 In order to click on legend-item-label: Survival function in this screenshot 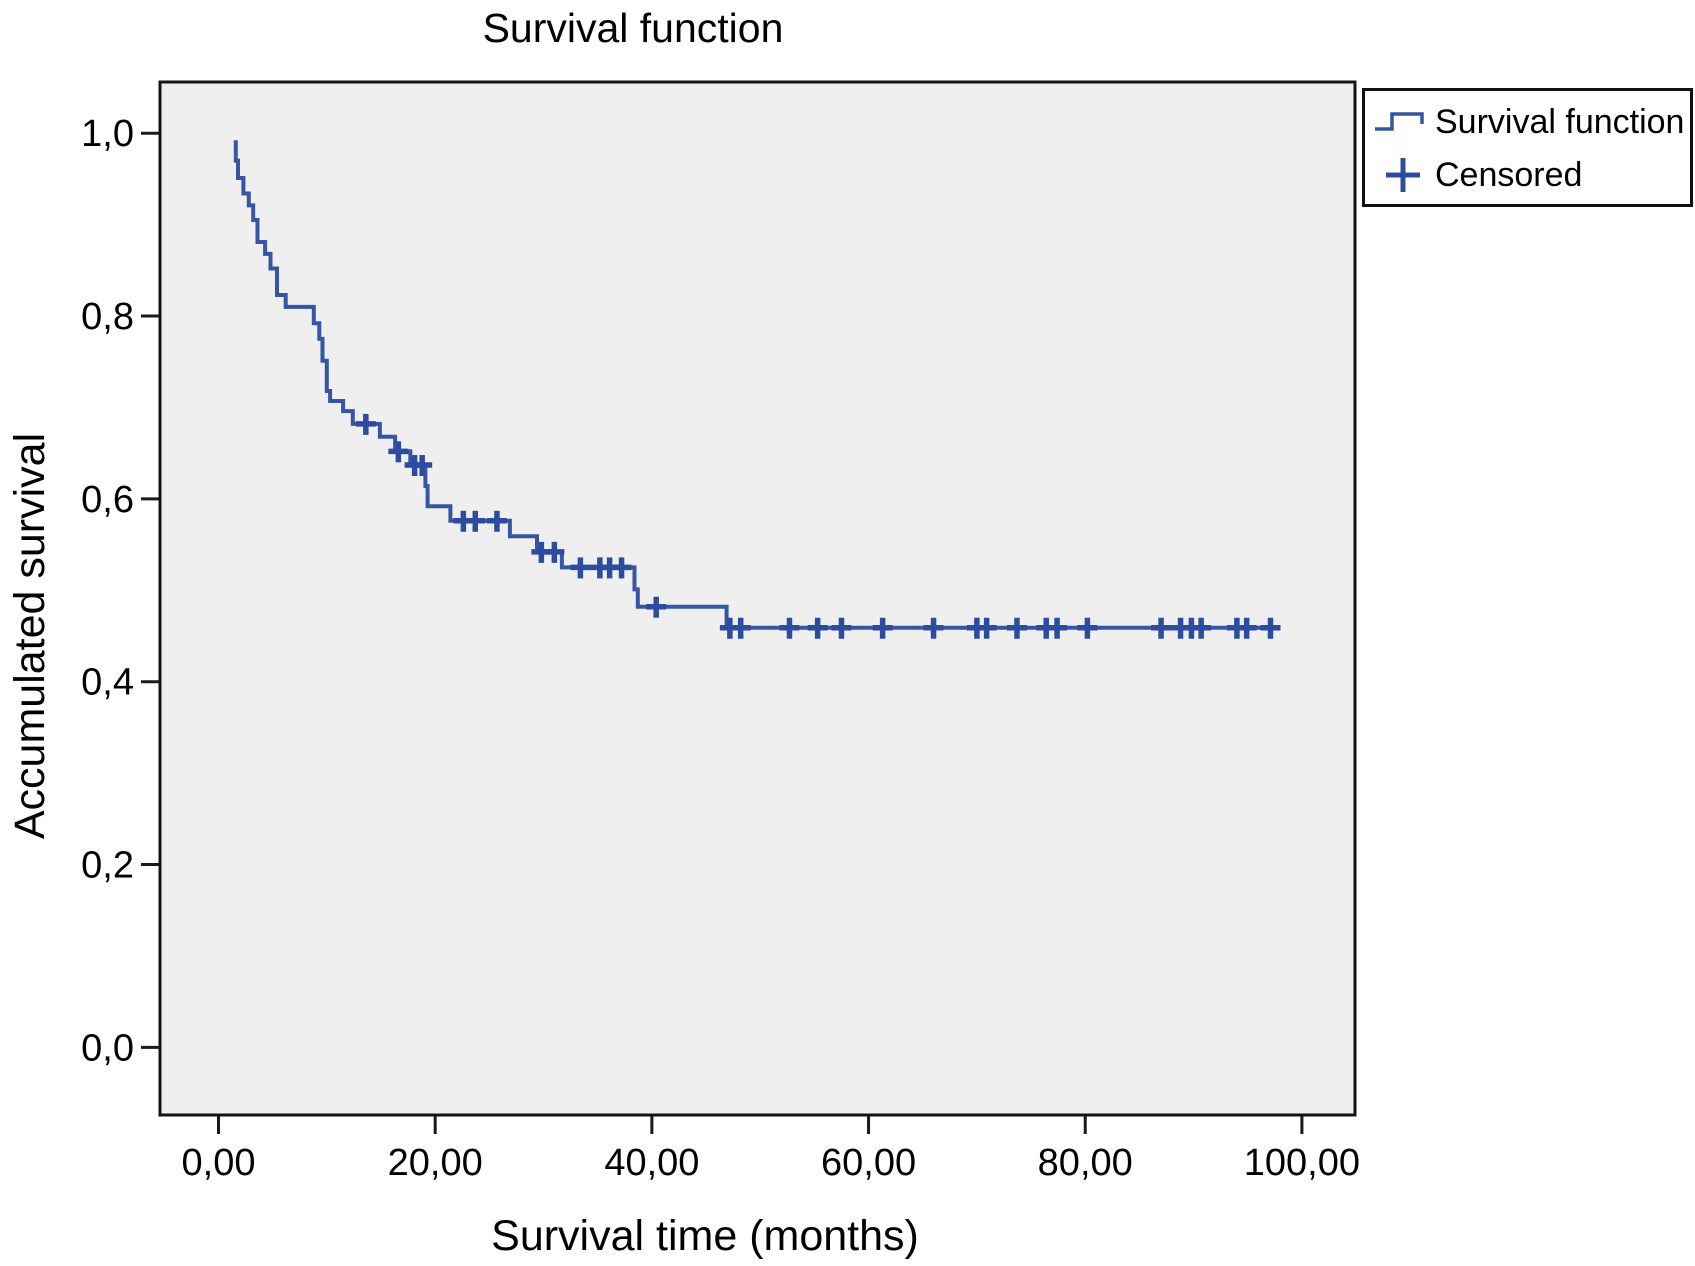, I will do `click(1560, 121)`.